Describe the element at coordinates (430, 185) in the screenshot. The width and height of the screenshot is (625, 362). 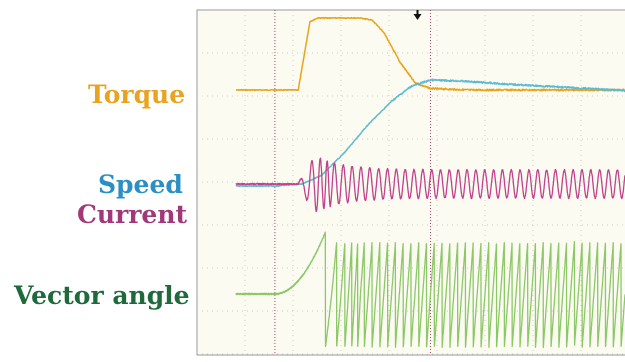
I see `trace-current` at that location.